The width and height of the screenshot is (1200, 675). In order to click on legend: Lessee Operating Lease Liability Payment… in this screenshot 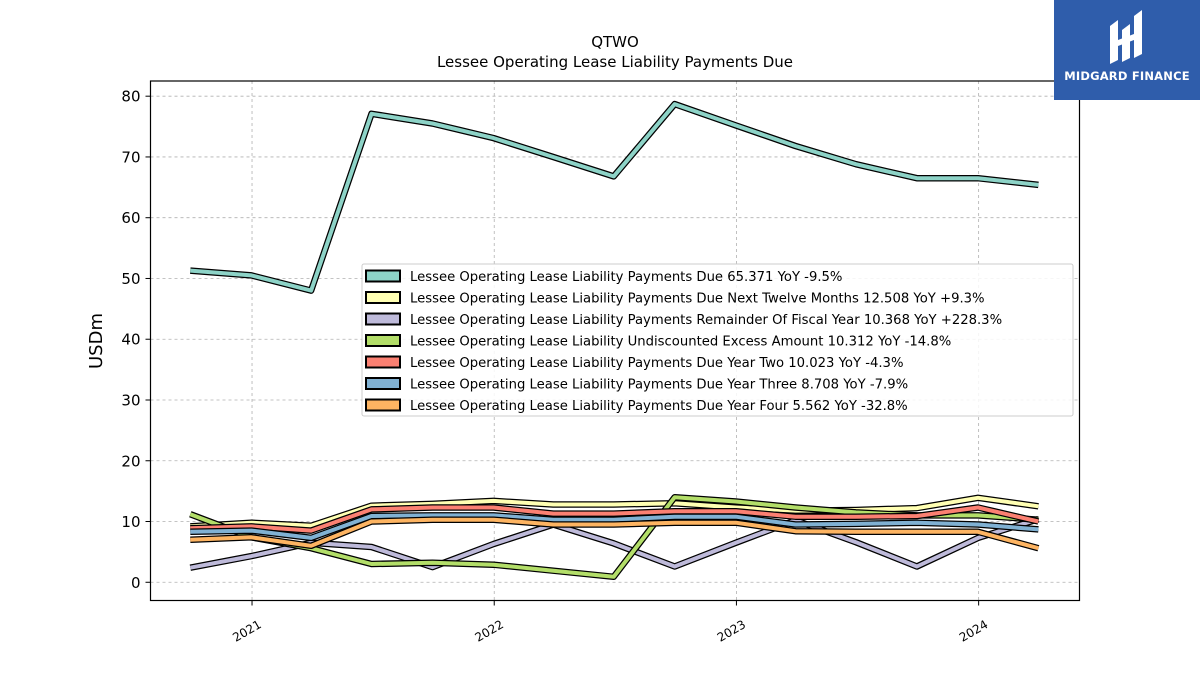, I will do `click(717, 340)`.